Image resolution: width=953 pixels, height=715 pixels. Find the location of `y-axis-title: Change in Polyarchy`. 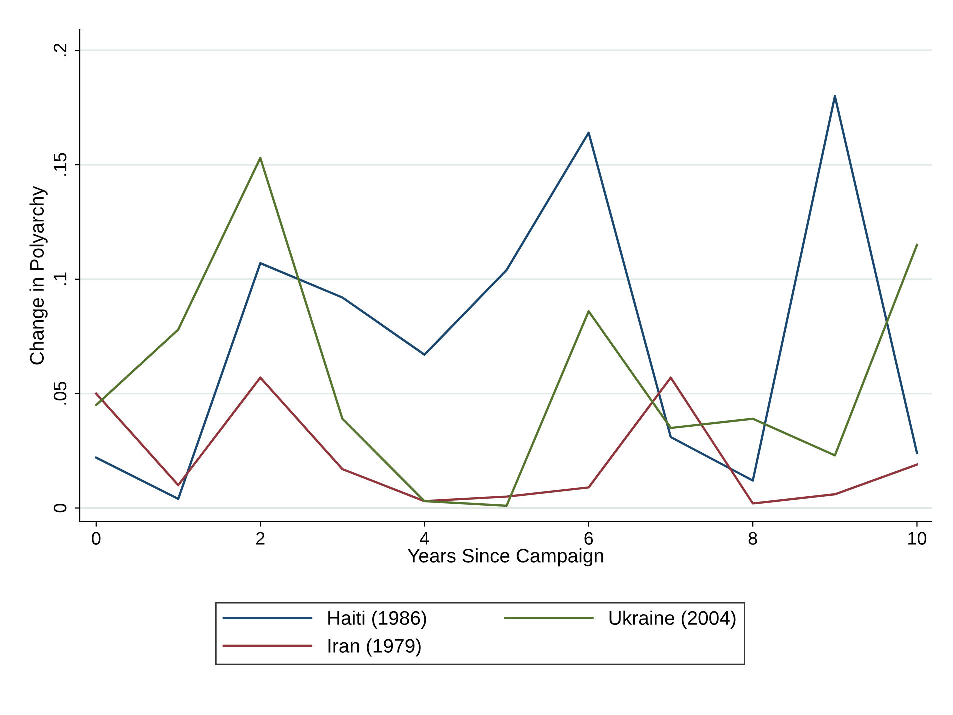

y-axis-title: Change in Polyarchy is located at coordinates (39, 275).